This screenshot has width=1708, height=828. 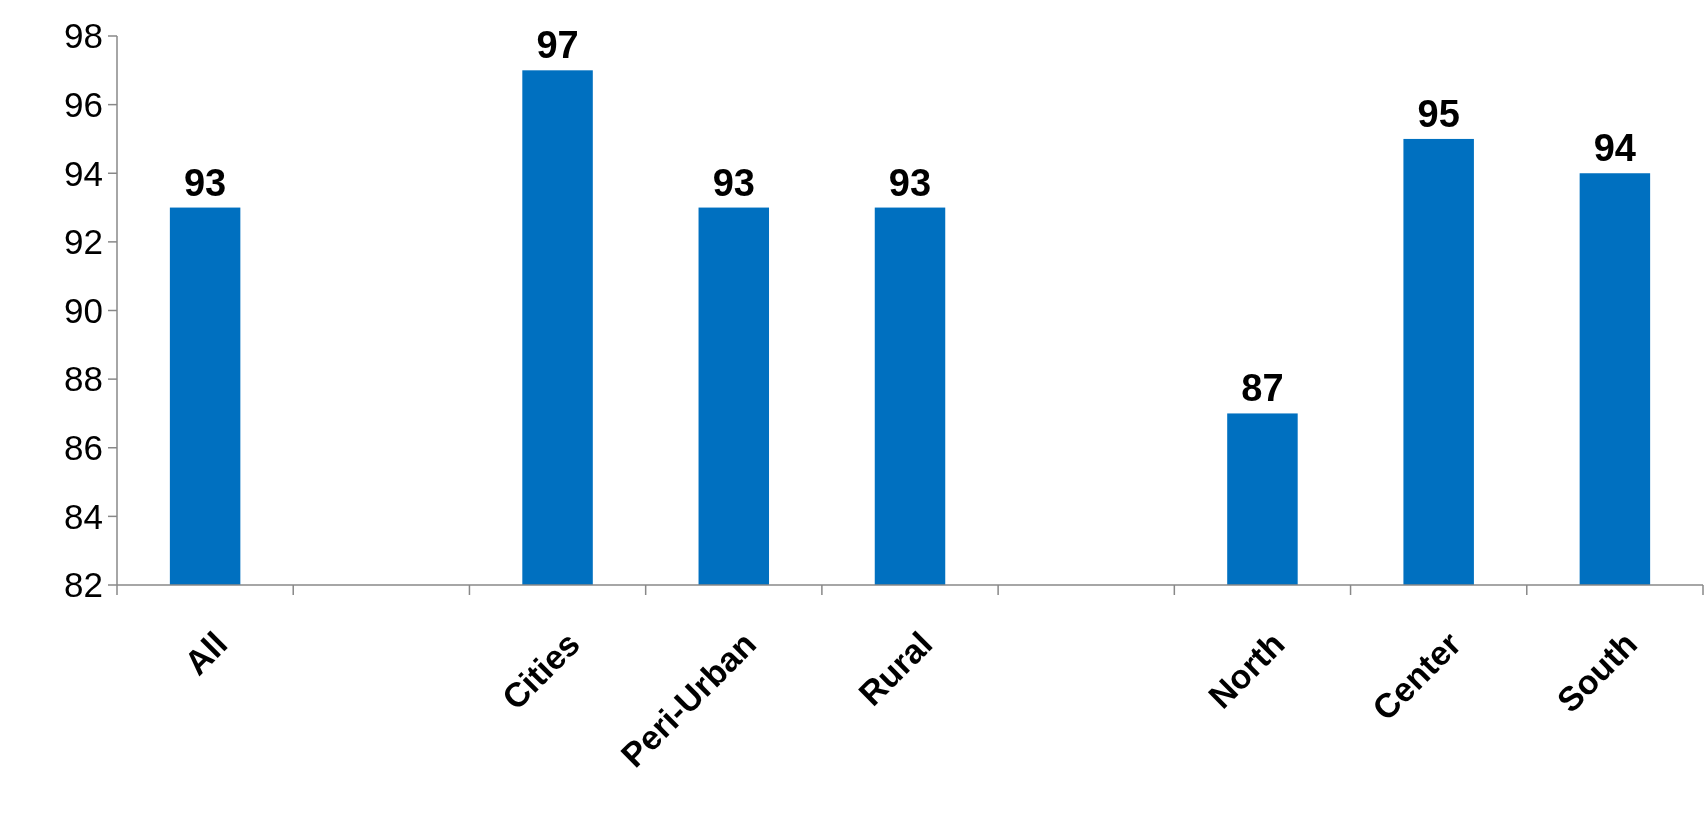 I want to click on y-tick-label: 96, so click(x=83, y=104).